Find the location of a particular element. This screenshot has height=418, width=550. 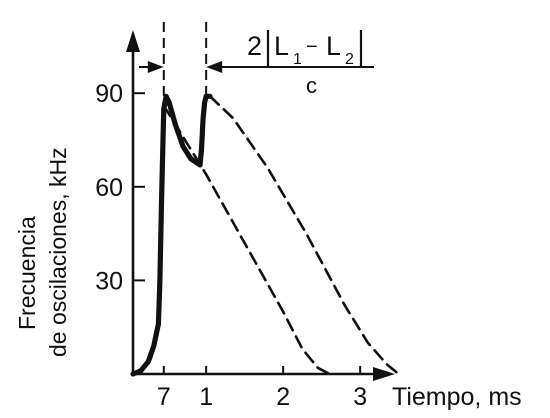

y-tick-label: 60 is located at coordinates (109, 188).